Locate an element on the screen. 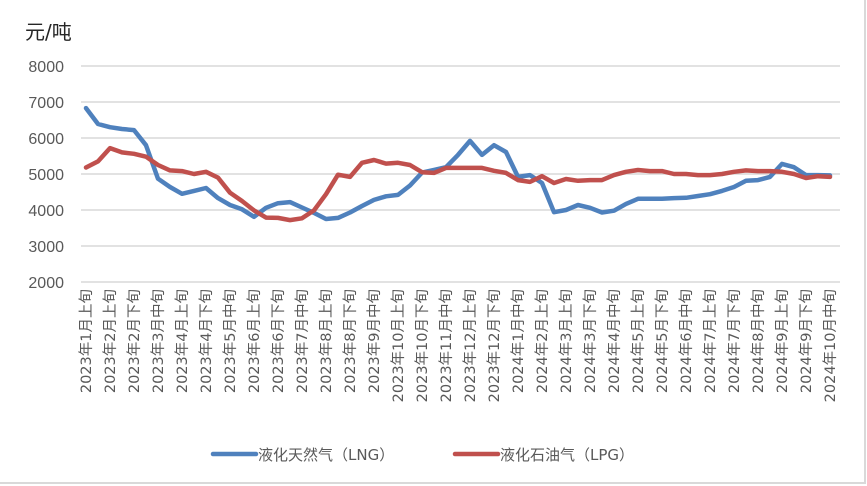 The height and width of the screenshot is (486, 867). x-tick-label: 2023年3月中旬 is located at coordinates (158, 341).